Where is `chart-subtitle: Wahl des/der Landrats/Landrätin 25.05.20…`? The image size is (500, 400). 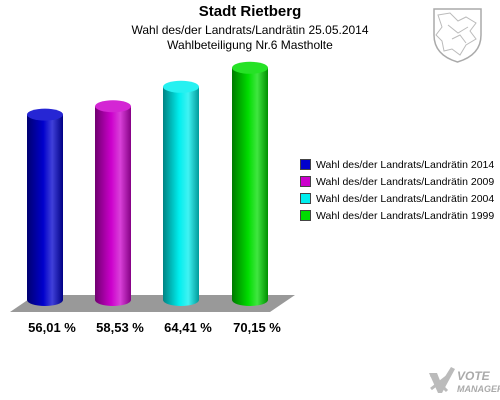 chart-subtitle: Wahl des/der Landrats/Landrätin 25.05.20… is located at coordinates (250, 30).